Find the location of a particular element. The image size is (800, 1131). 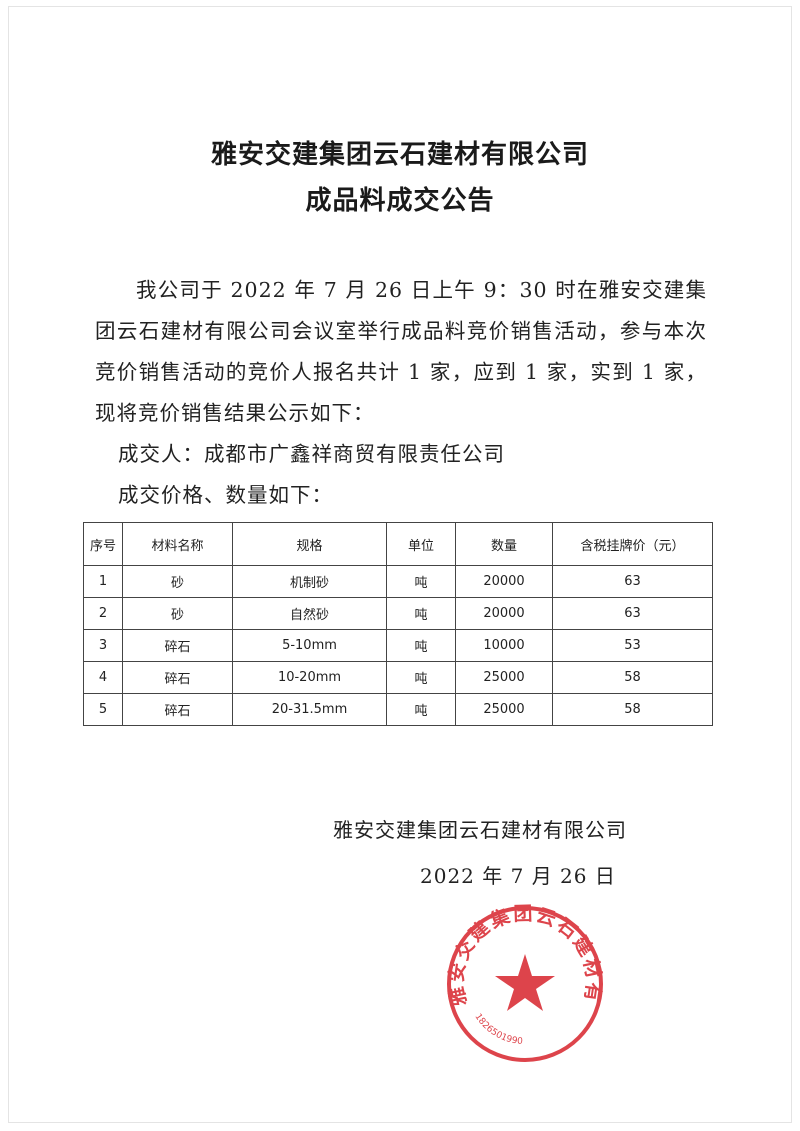

header-quantity: 数量 is located at coordinates (504, 544).